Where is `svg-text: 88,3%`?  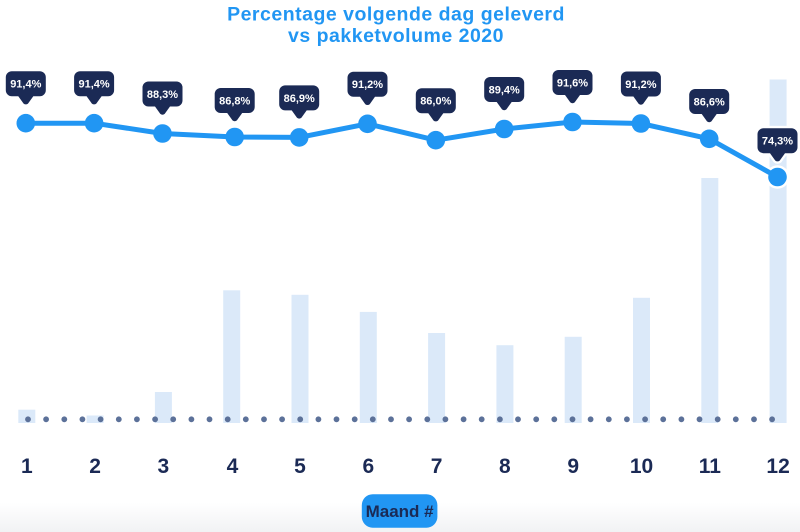
svg-text: 88,3% is located at coordinates (162, 95).